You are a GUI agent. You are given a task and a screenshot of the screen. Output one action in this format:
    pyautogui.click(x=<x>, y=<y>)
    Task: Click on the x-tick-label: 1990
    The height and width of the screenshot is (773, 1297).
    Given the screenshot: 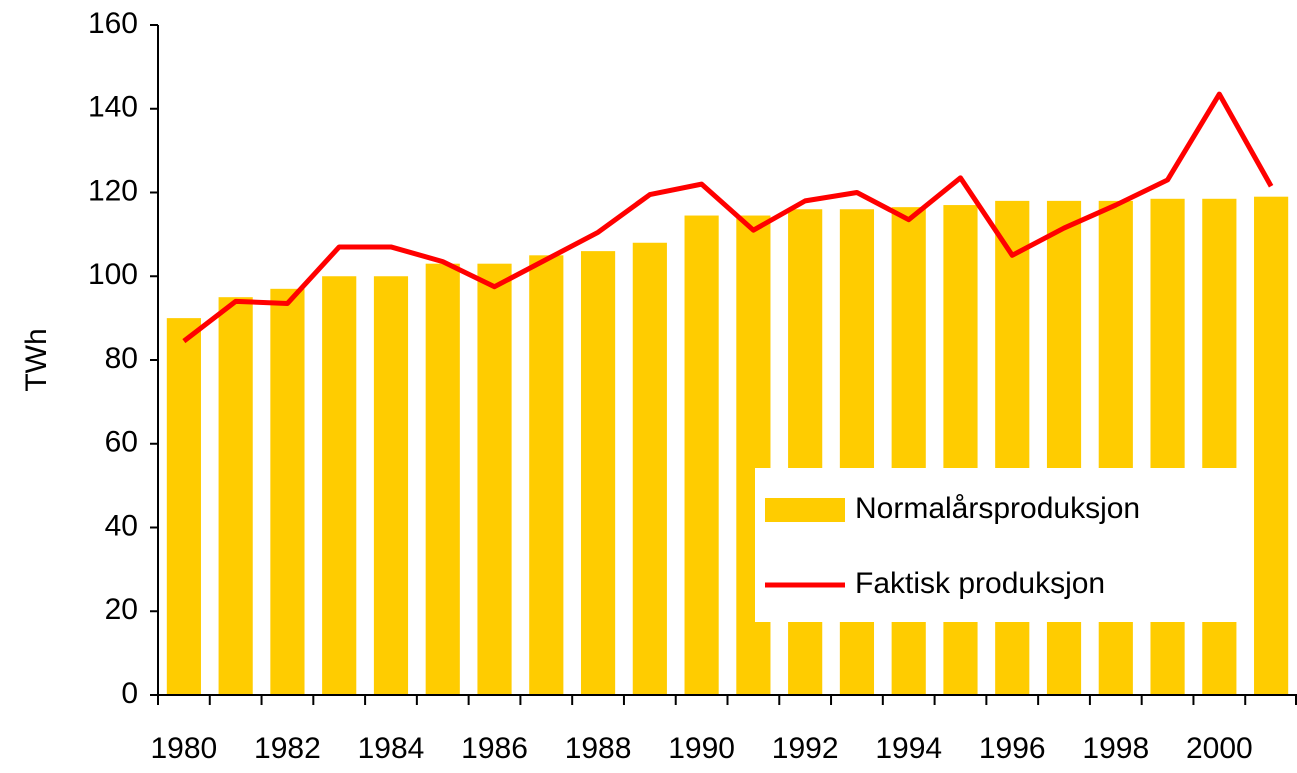 What is the action you would take?
    pyautogui.click(x=701, y=748)
    